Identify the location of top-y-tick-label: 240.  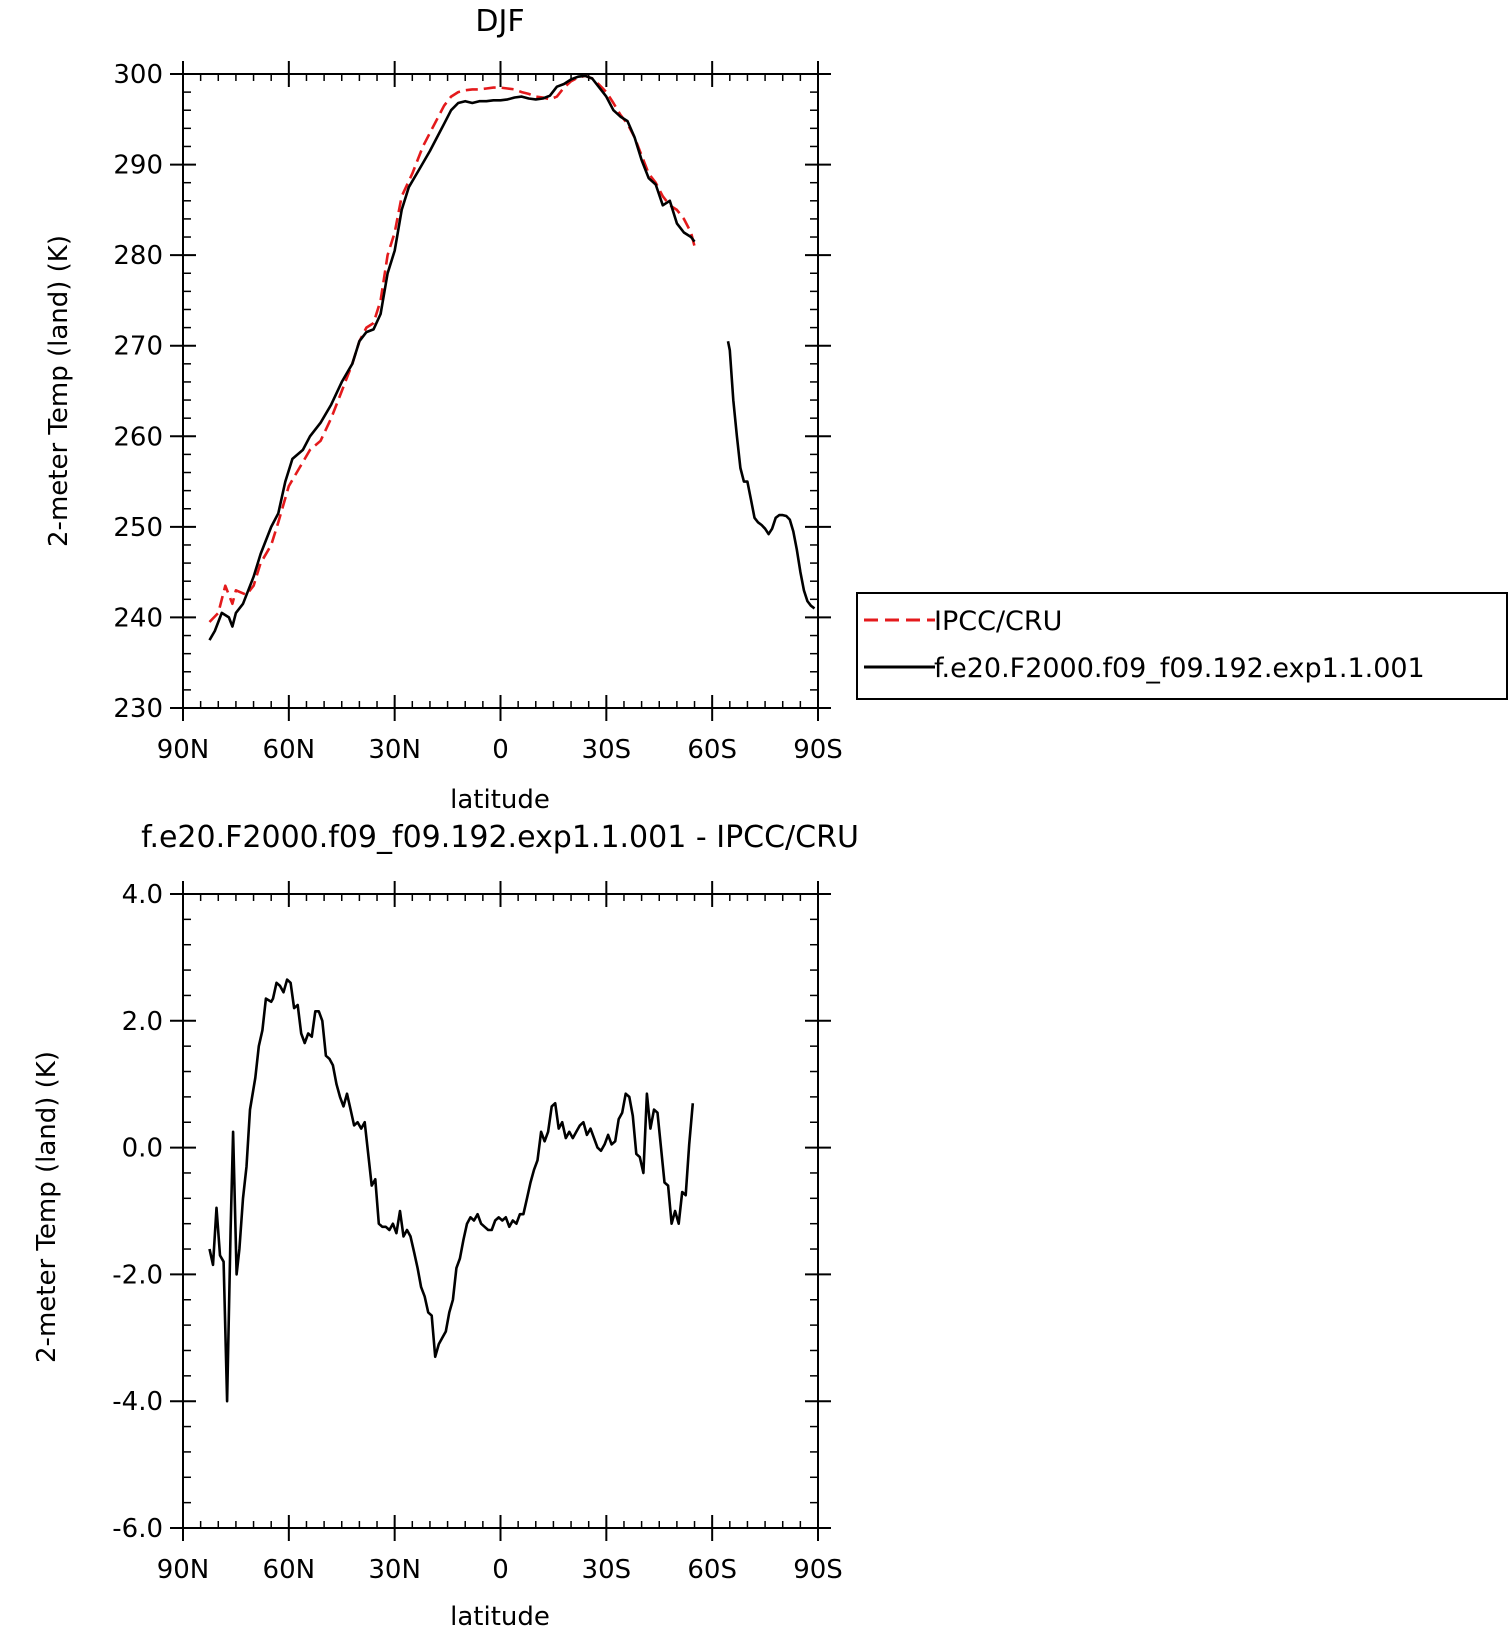
(138, 618).